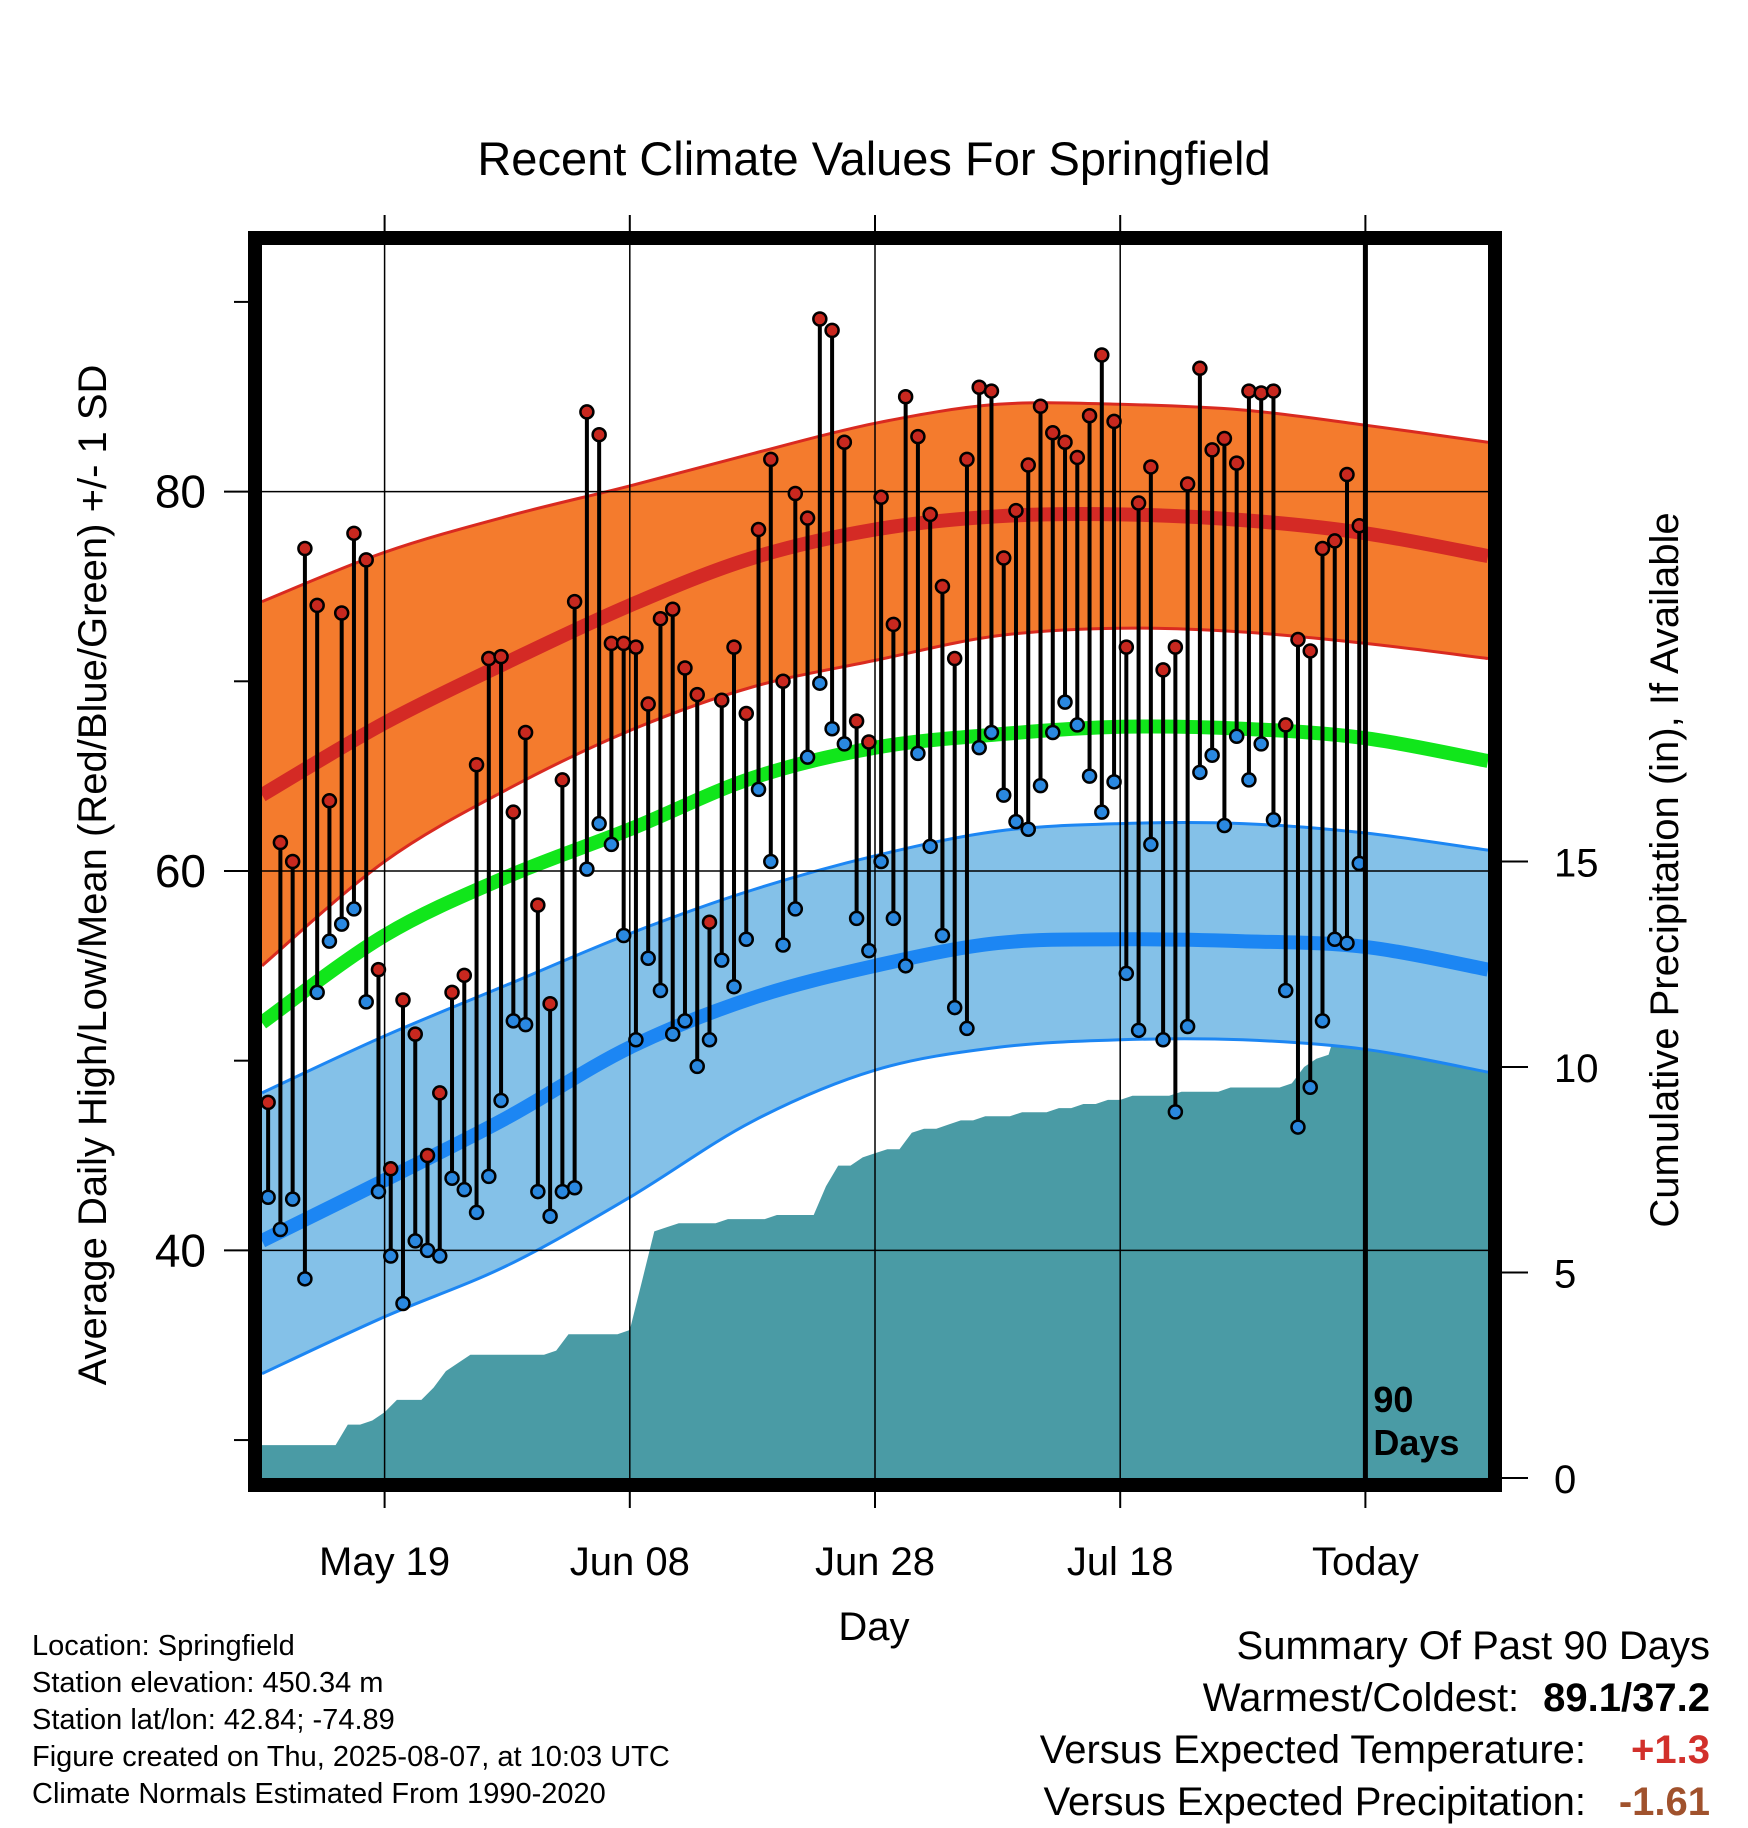  Describe the element at coordinates (1664, 1802) in the screenshot. I see `precip-value: -1.61` at that location.